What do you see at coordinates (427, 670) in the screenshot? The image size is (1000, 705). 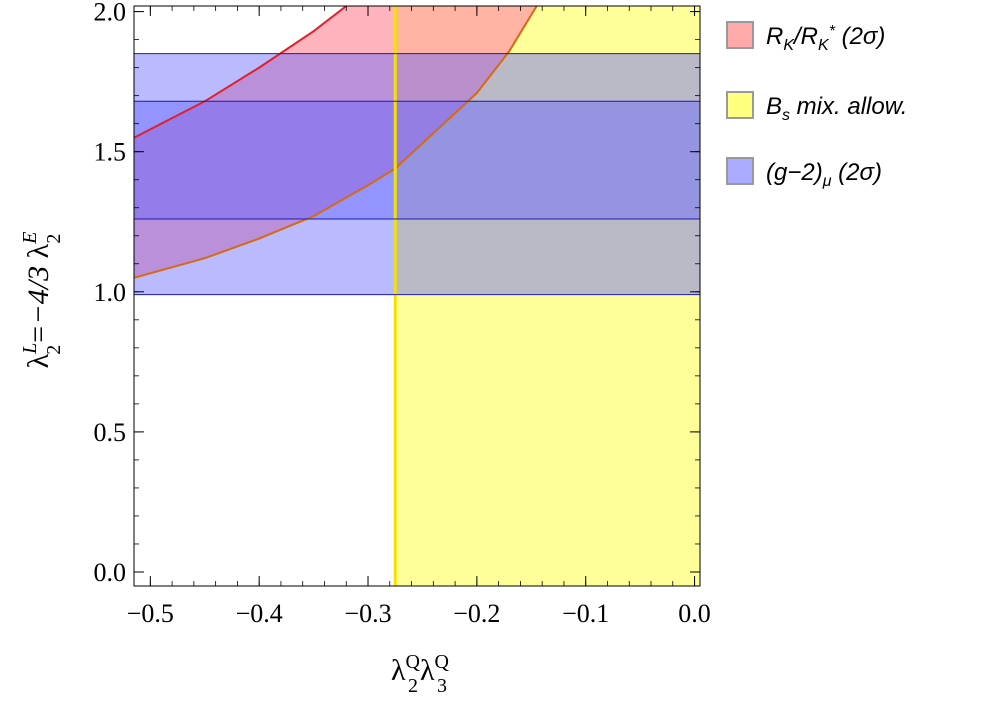 I see `x-label-lambda-2: λ` at bounding box center [427, 670].